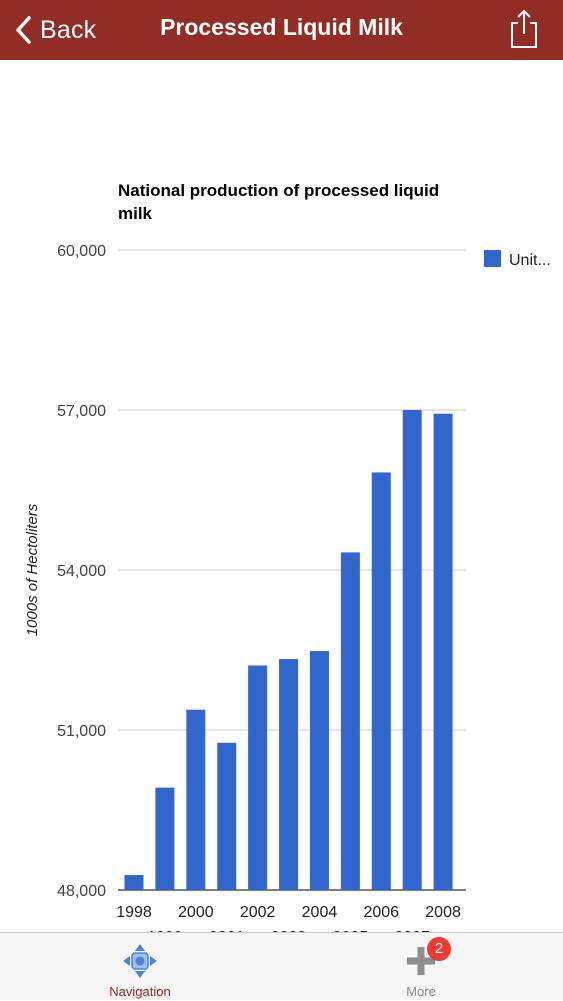  Describe the element at coordinates (381, 681) in the screenshot. I see `bar-2006` at that location.